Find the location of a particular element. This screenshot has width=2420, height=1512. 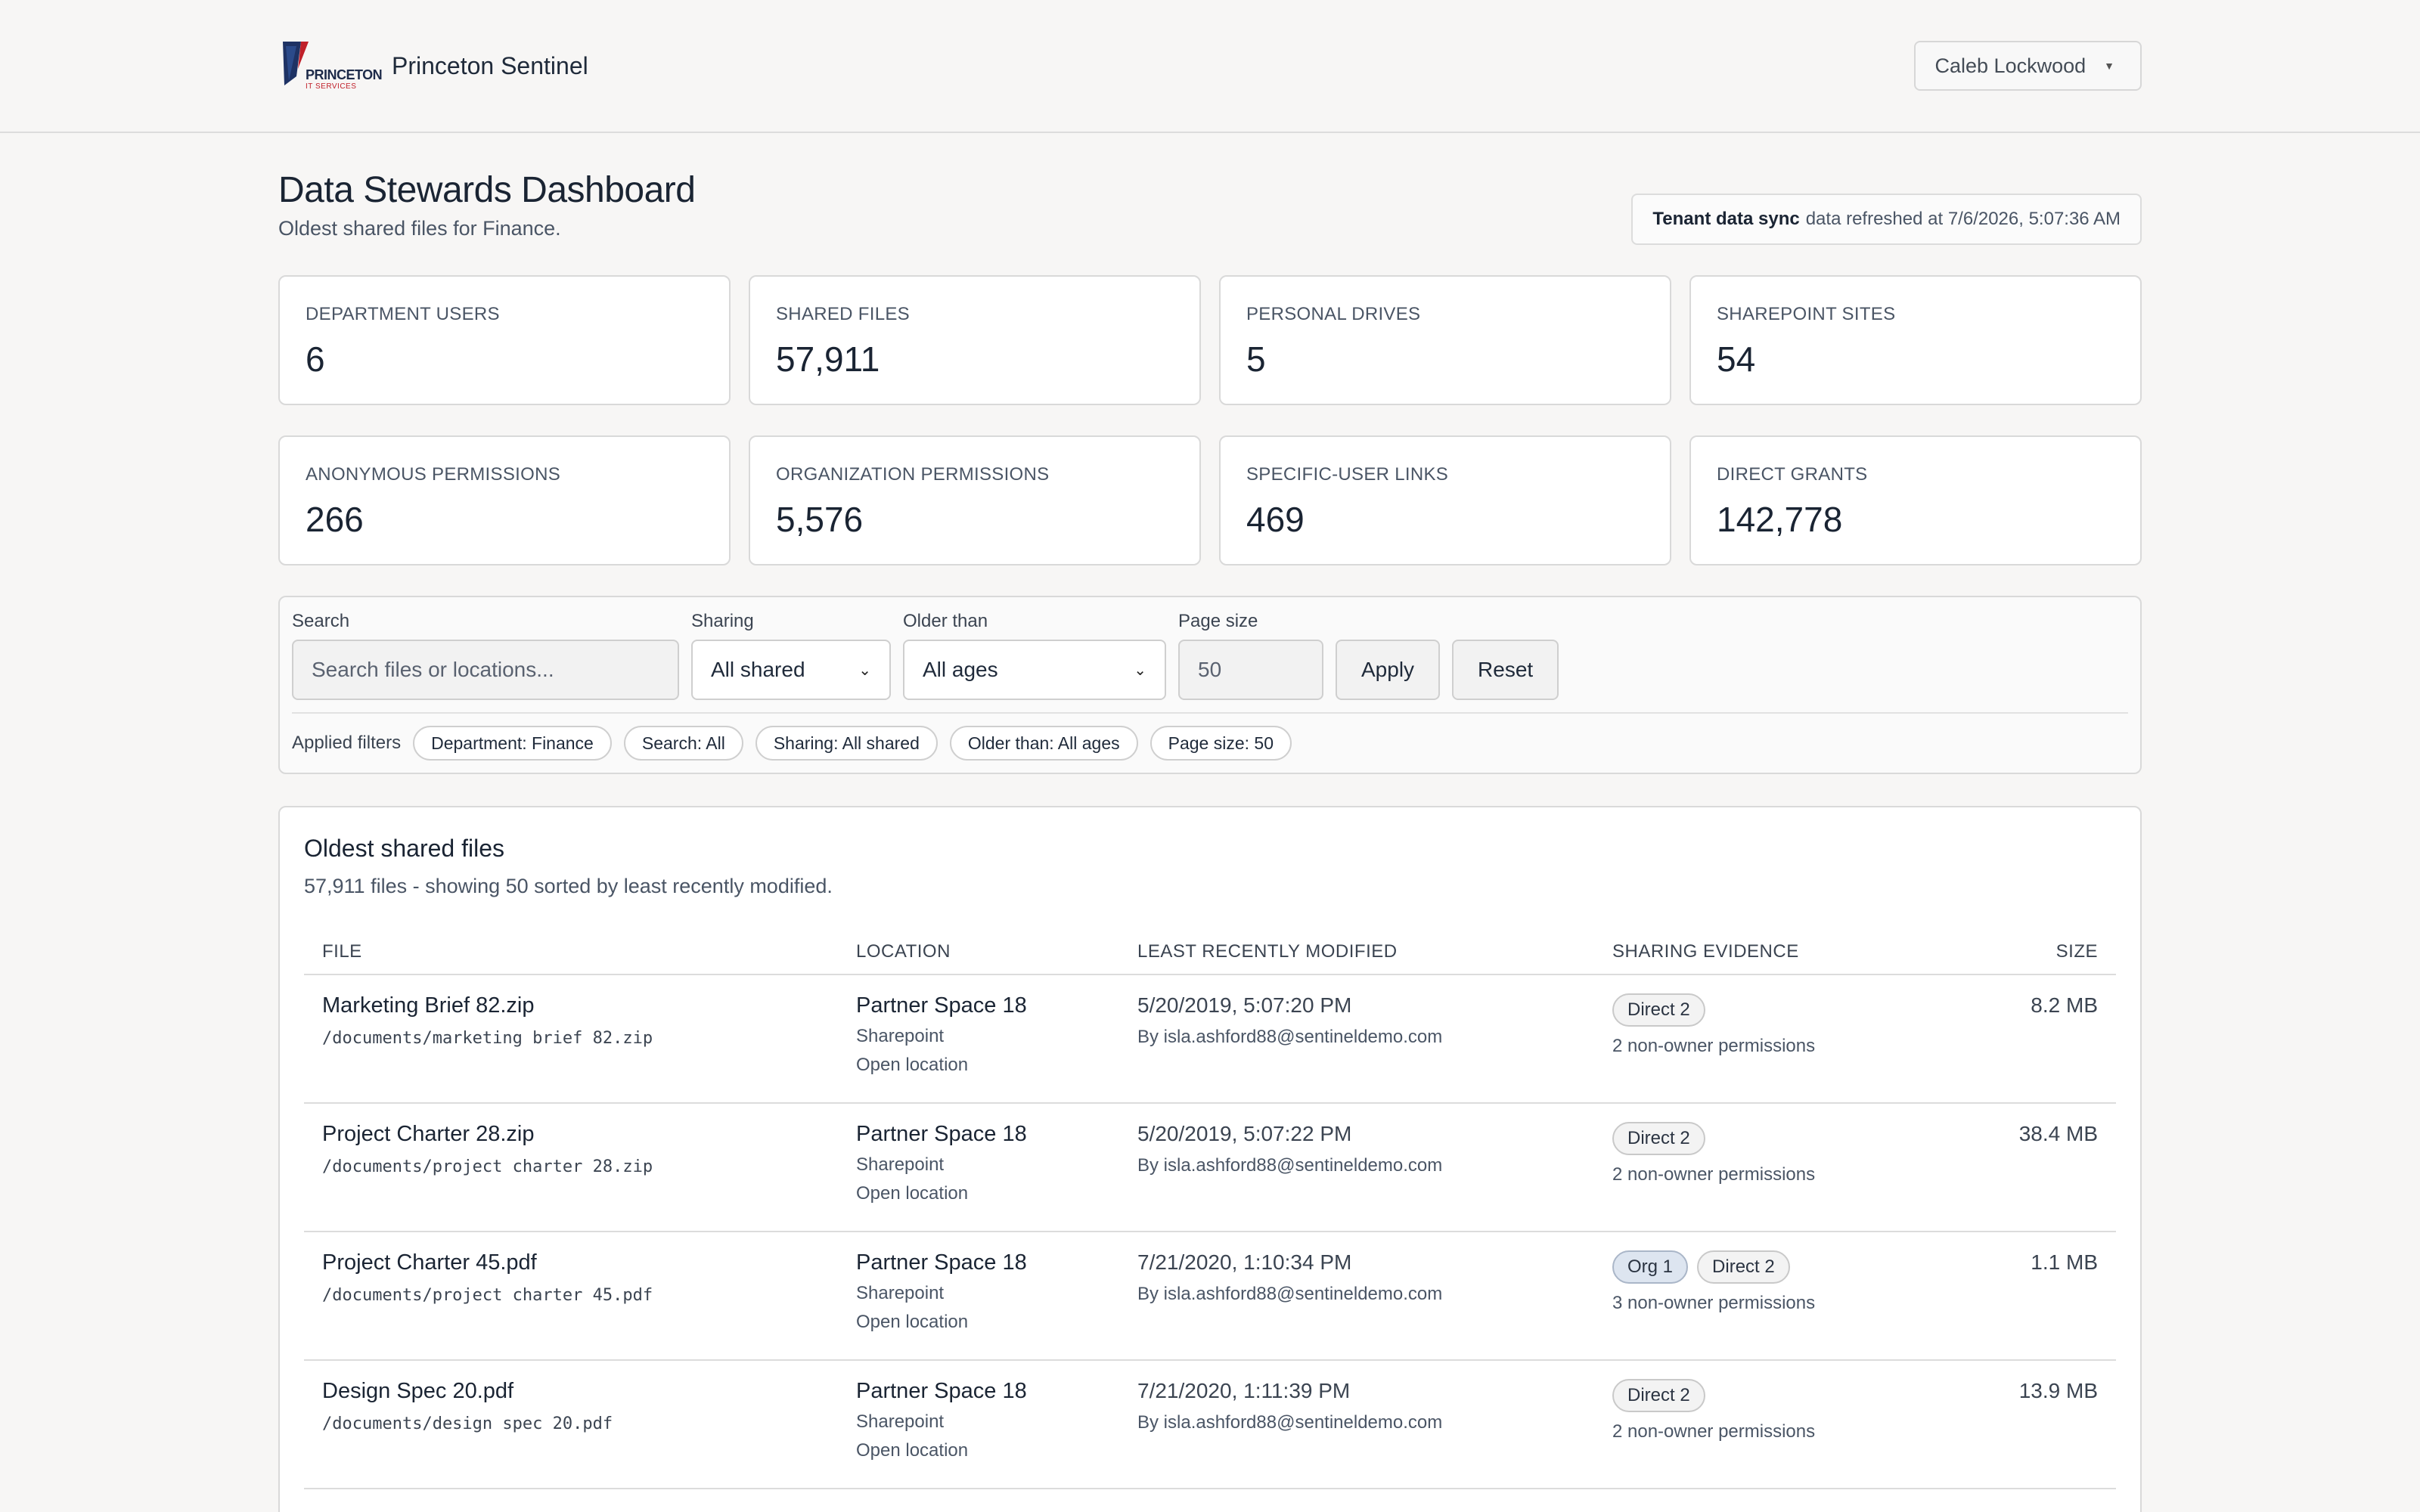

filter-chip: Search: All is located at coordinates (683, 743).